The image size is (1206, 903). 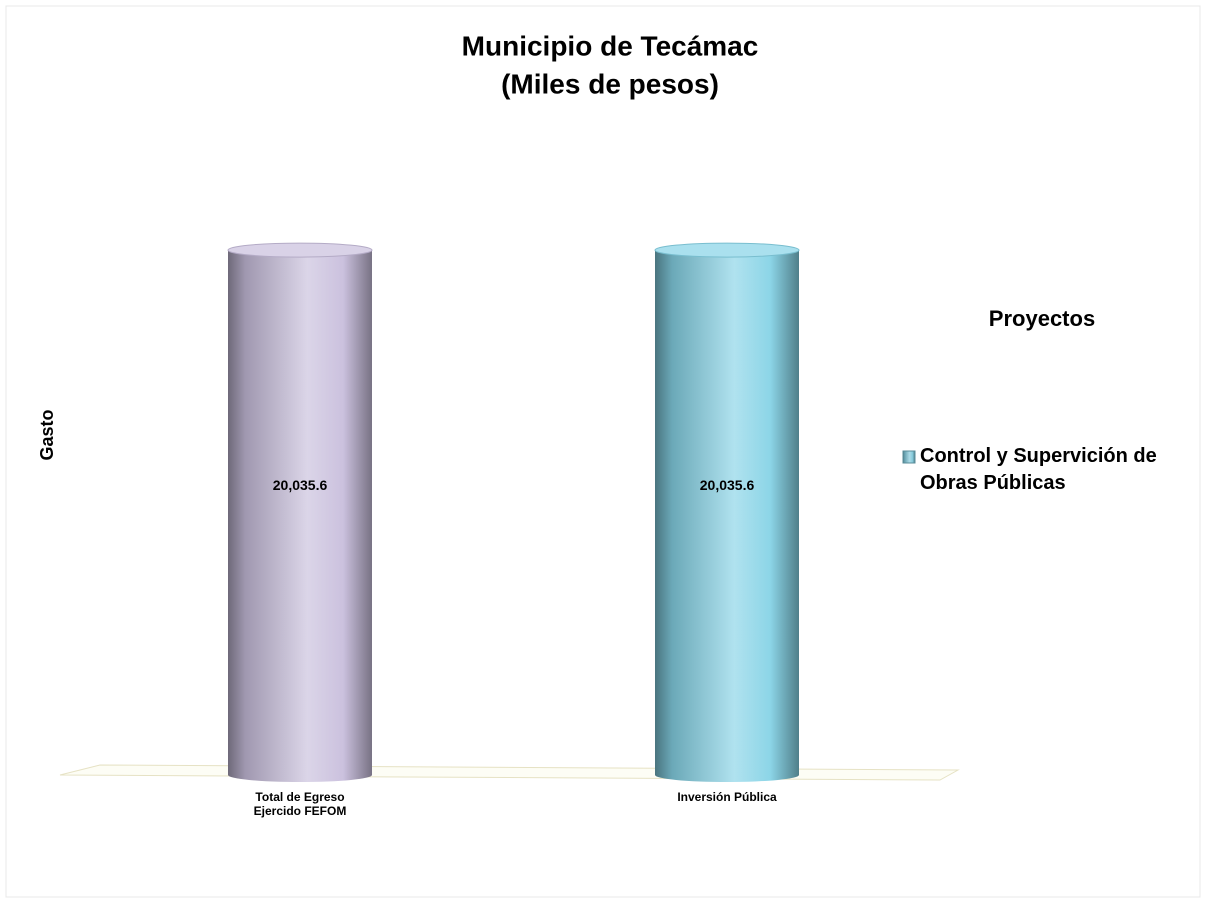 I want to click on legend-marker, so click(x=909, y=457).